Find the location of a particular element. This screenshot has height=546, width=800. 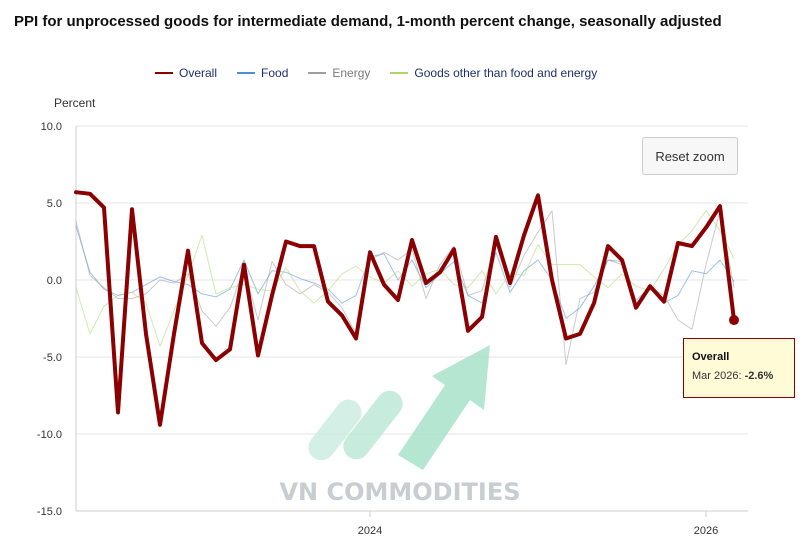

tooltip-value: -2.6% is located at coordinates (759, 376).